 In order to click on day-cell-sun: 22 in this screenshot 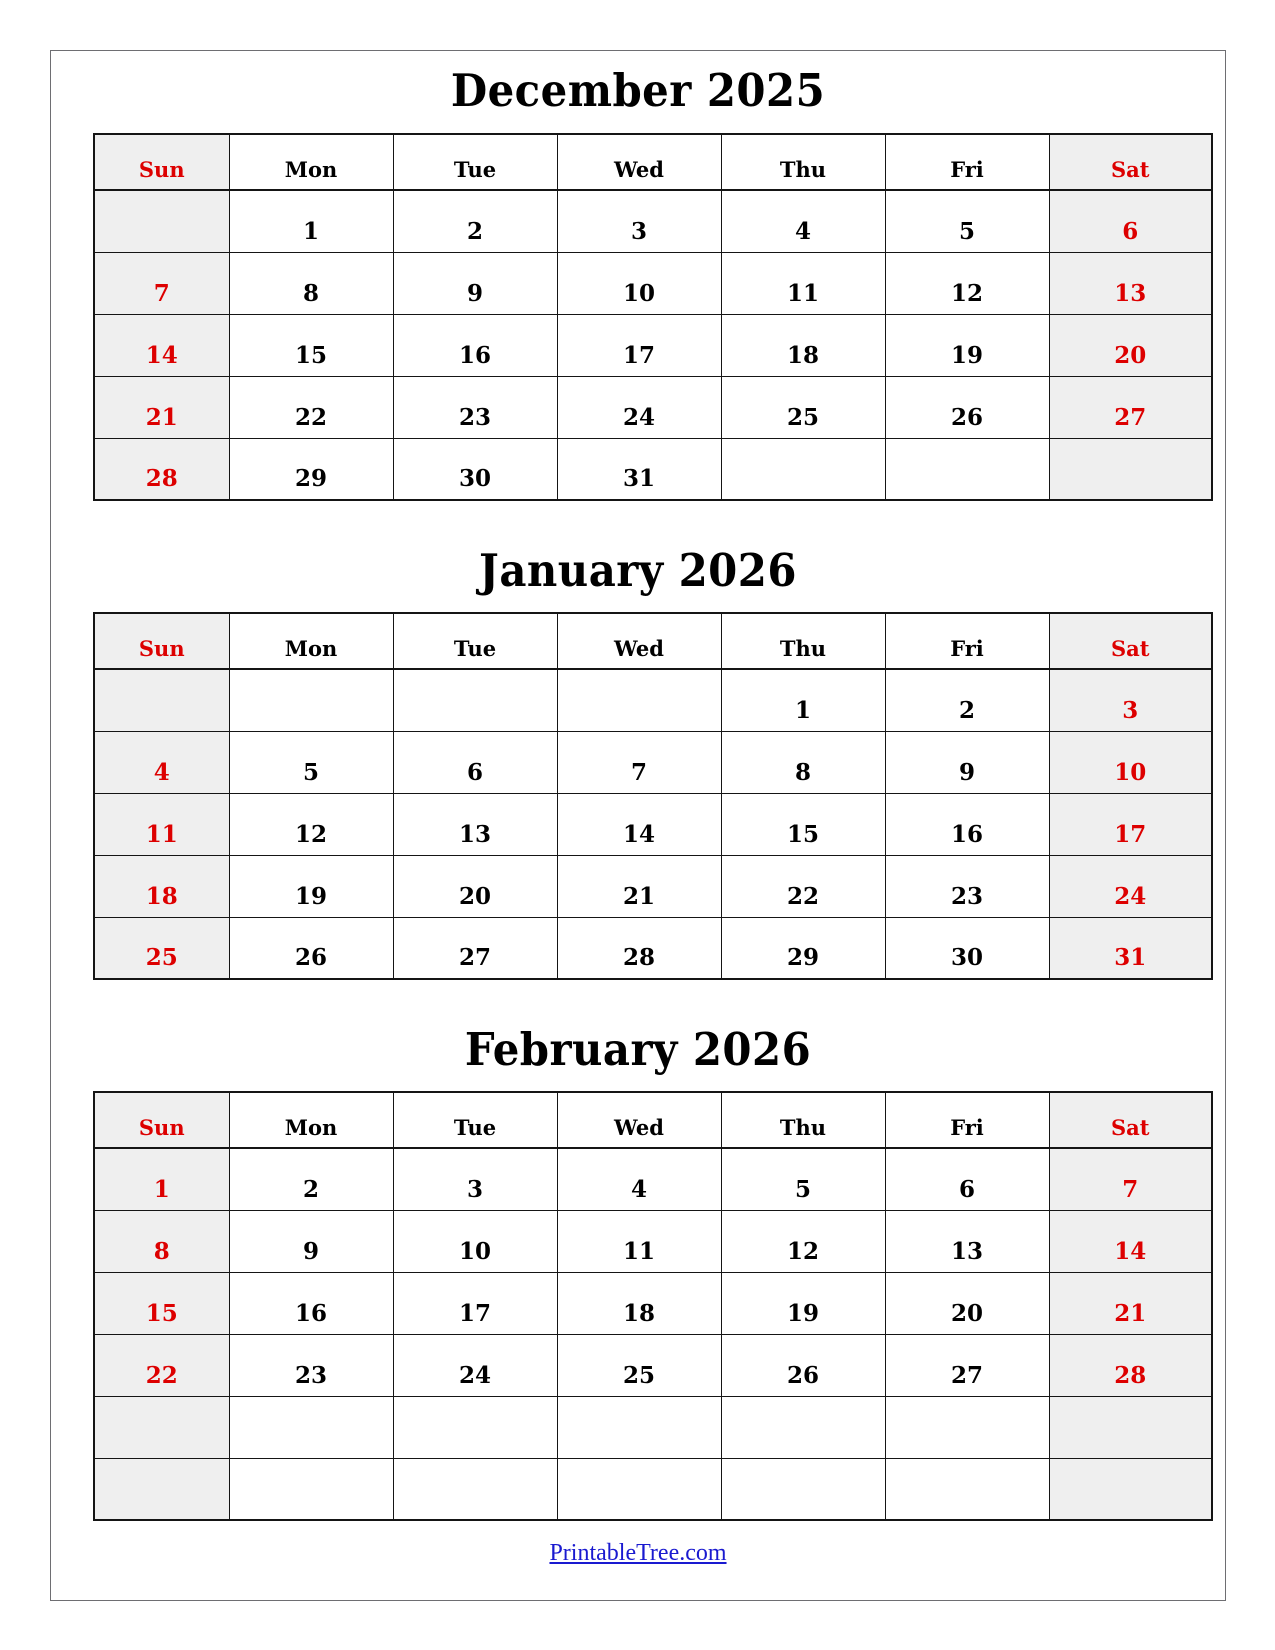, I will do `click(161, 1365)`.